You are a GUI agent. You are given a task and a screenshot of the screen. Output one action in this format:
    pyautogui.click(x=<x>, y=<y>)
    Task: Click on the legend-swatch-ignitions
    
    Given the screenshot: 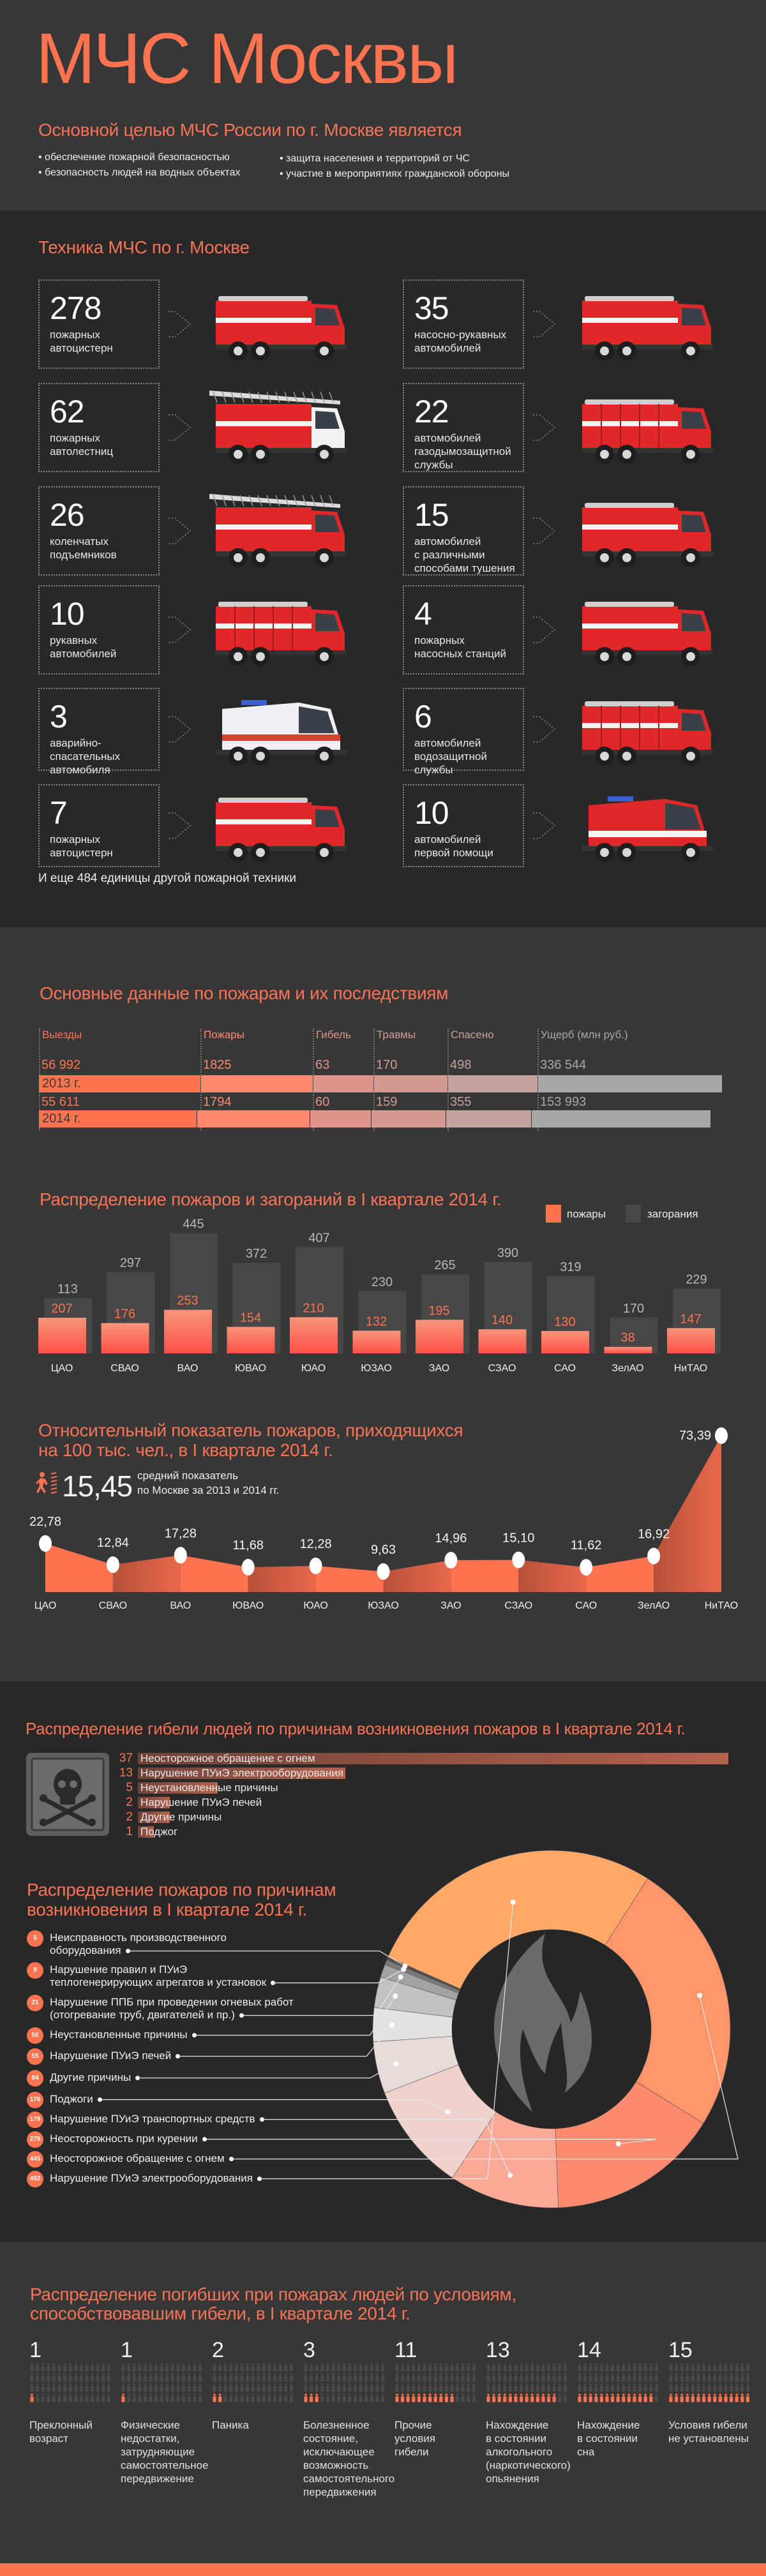 What is the action you would take?
    pyautogui.click(x=633, y=1214)
    